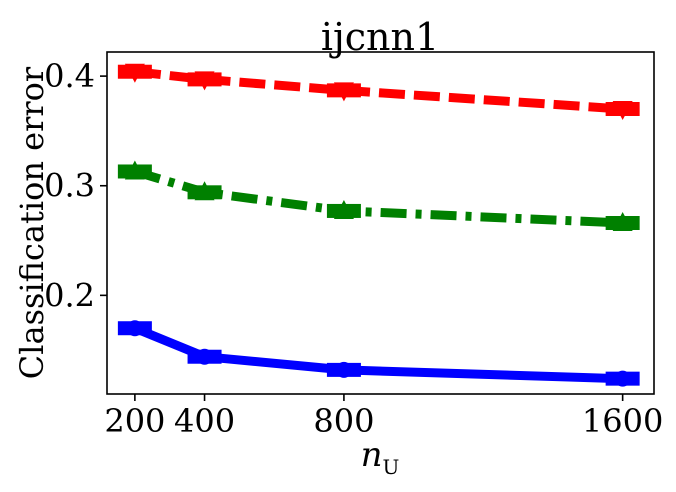  What do you see at coordinates (391, 467) in the screenshot?
I see `x-axis-label-subscript: U` at bounding box center [391, 467].